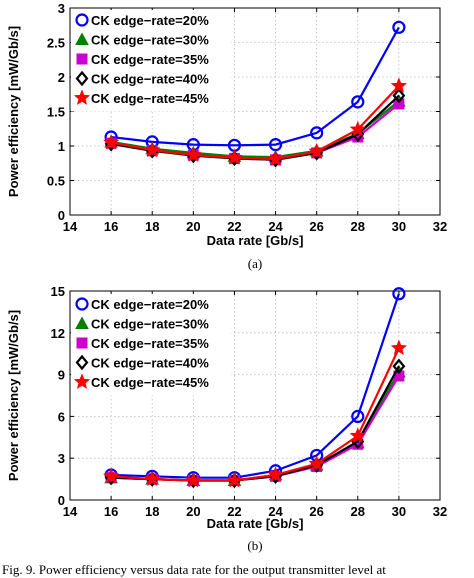  I want to click on series-star, so click(255, 122).